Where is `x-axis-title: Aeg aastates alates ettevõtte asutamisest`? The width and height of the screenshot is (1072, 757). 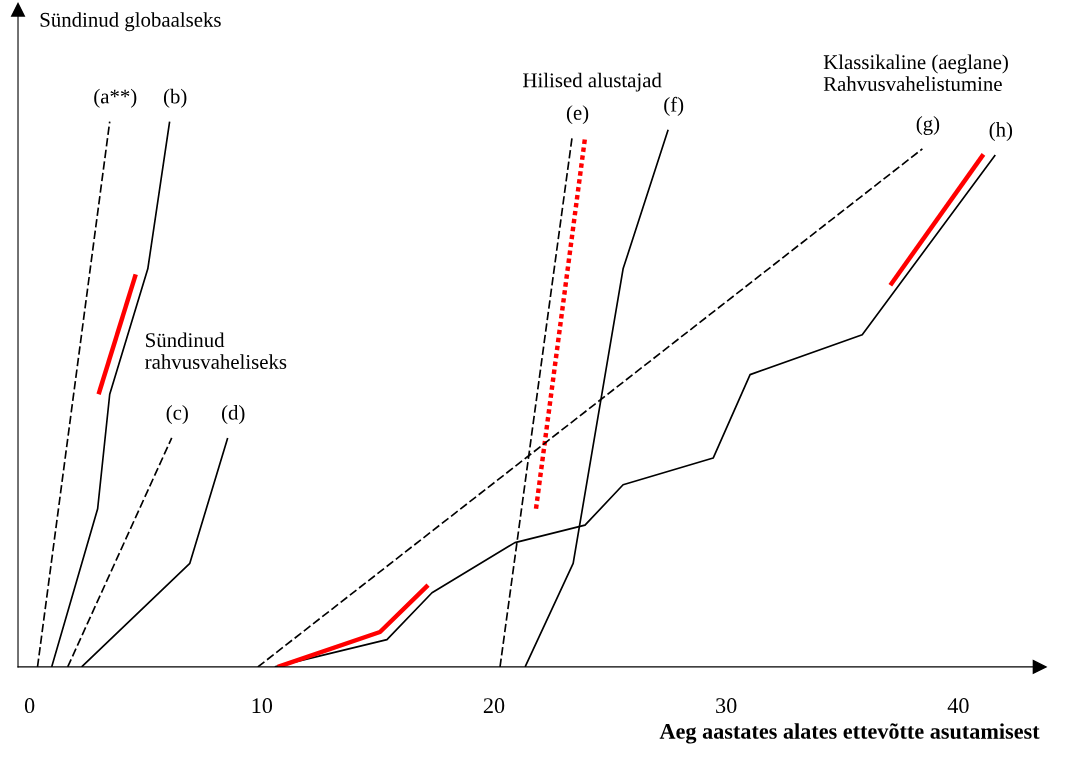 x-axis-title: Aeg aastates alates ettevõtte asutamisest is located at coordinates (849, 733).